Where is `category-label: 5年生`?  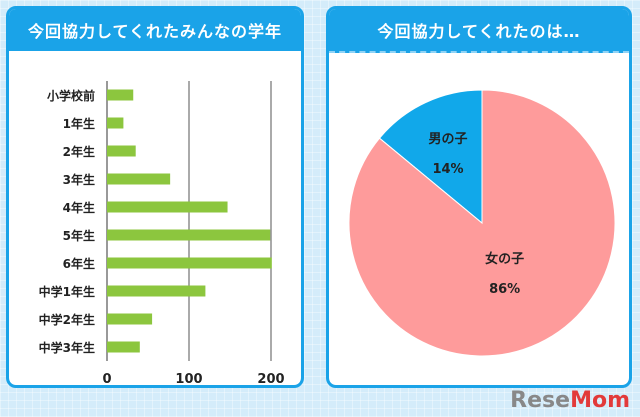 category-label: 5年生 is located at coordinates (79, 235).